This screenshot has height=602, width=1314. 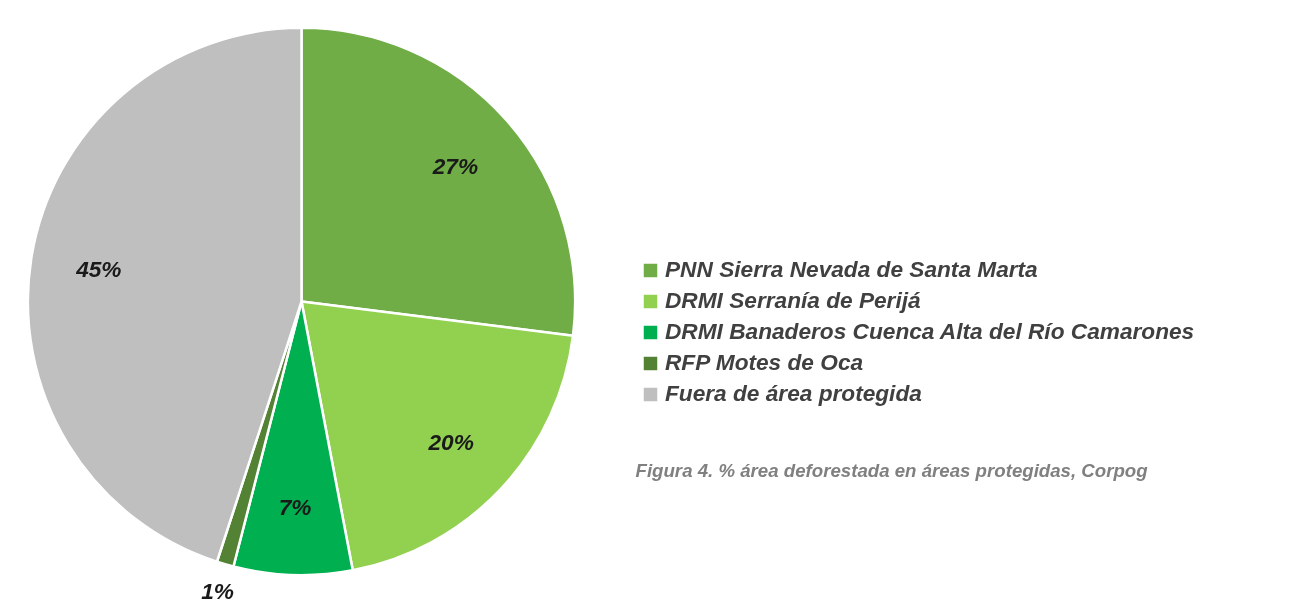 What do you see at coordinates (450, 441) in the screenshot?
I see `data-label: 20%` at bounding box center [450, 441].